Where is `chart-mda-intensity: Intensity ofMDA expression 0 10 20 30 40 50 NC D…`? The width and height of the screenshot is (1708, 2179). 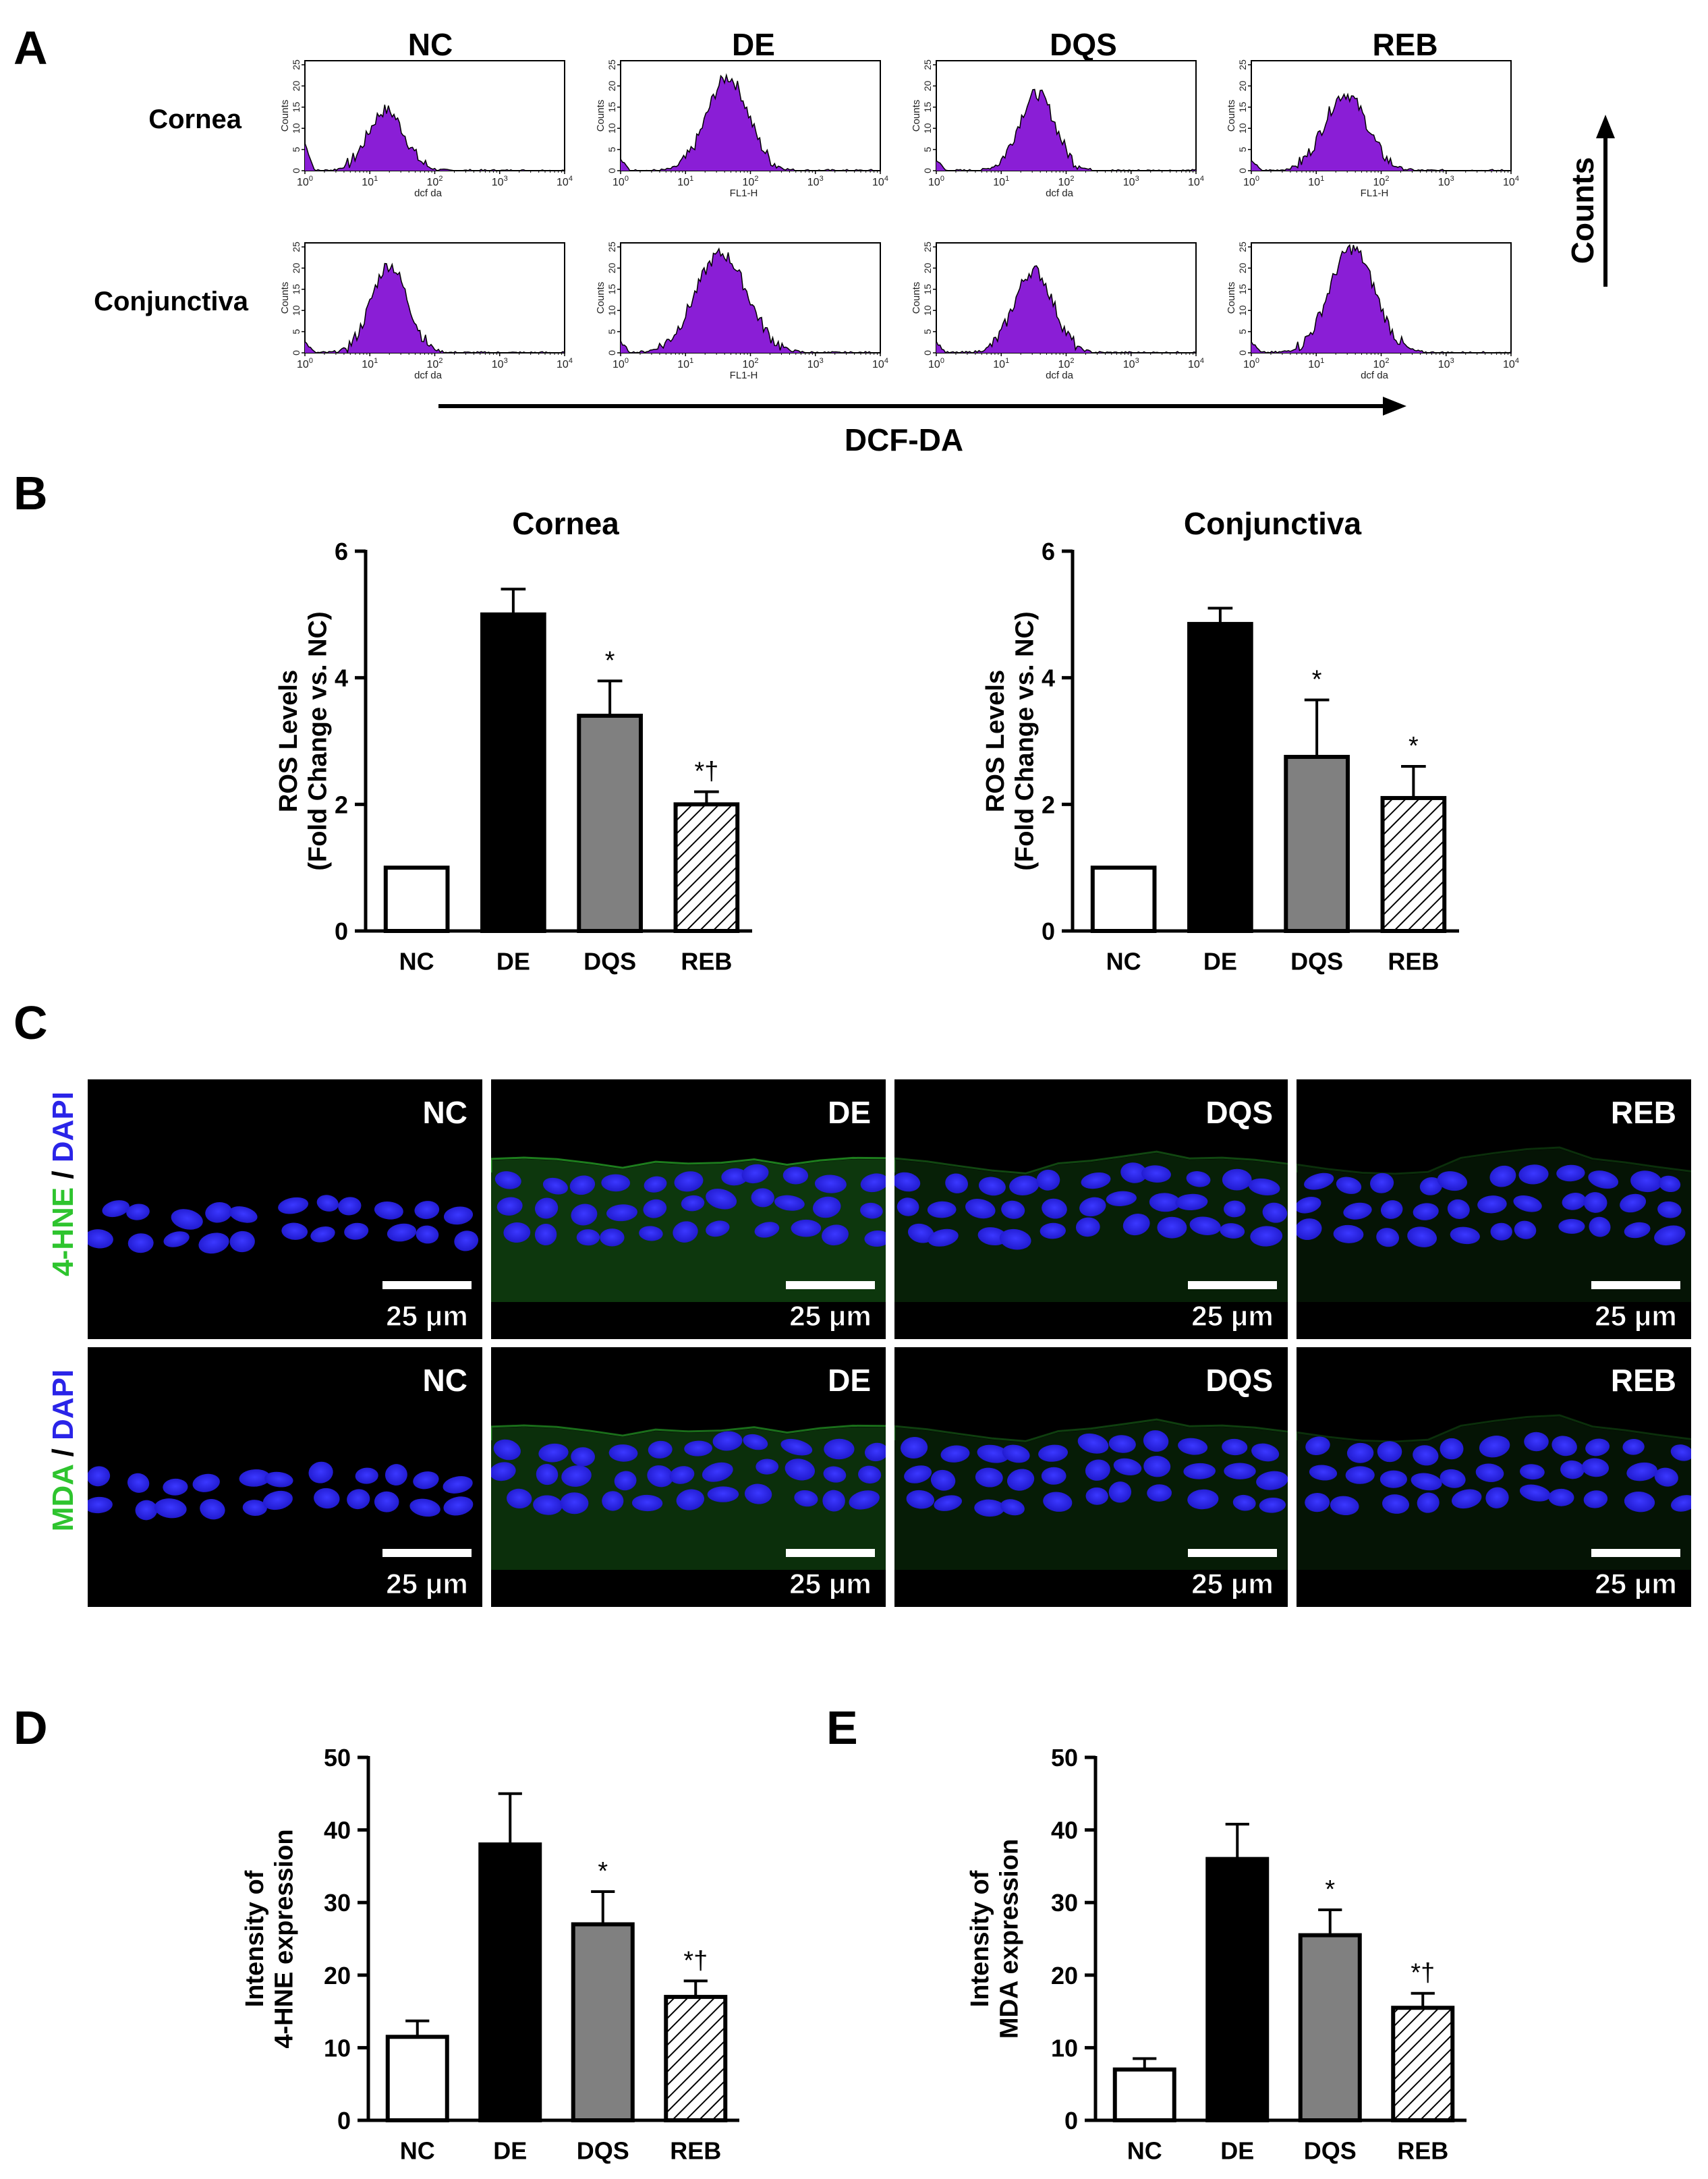 chart-mda-intensity: Intensity ofMDA expression 0 10 20 30 40 50 NC D… is located at coordinates (1216, 1954).